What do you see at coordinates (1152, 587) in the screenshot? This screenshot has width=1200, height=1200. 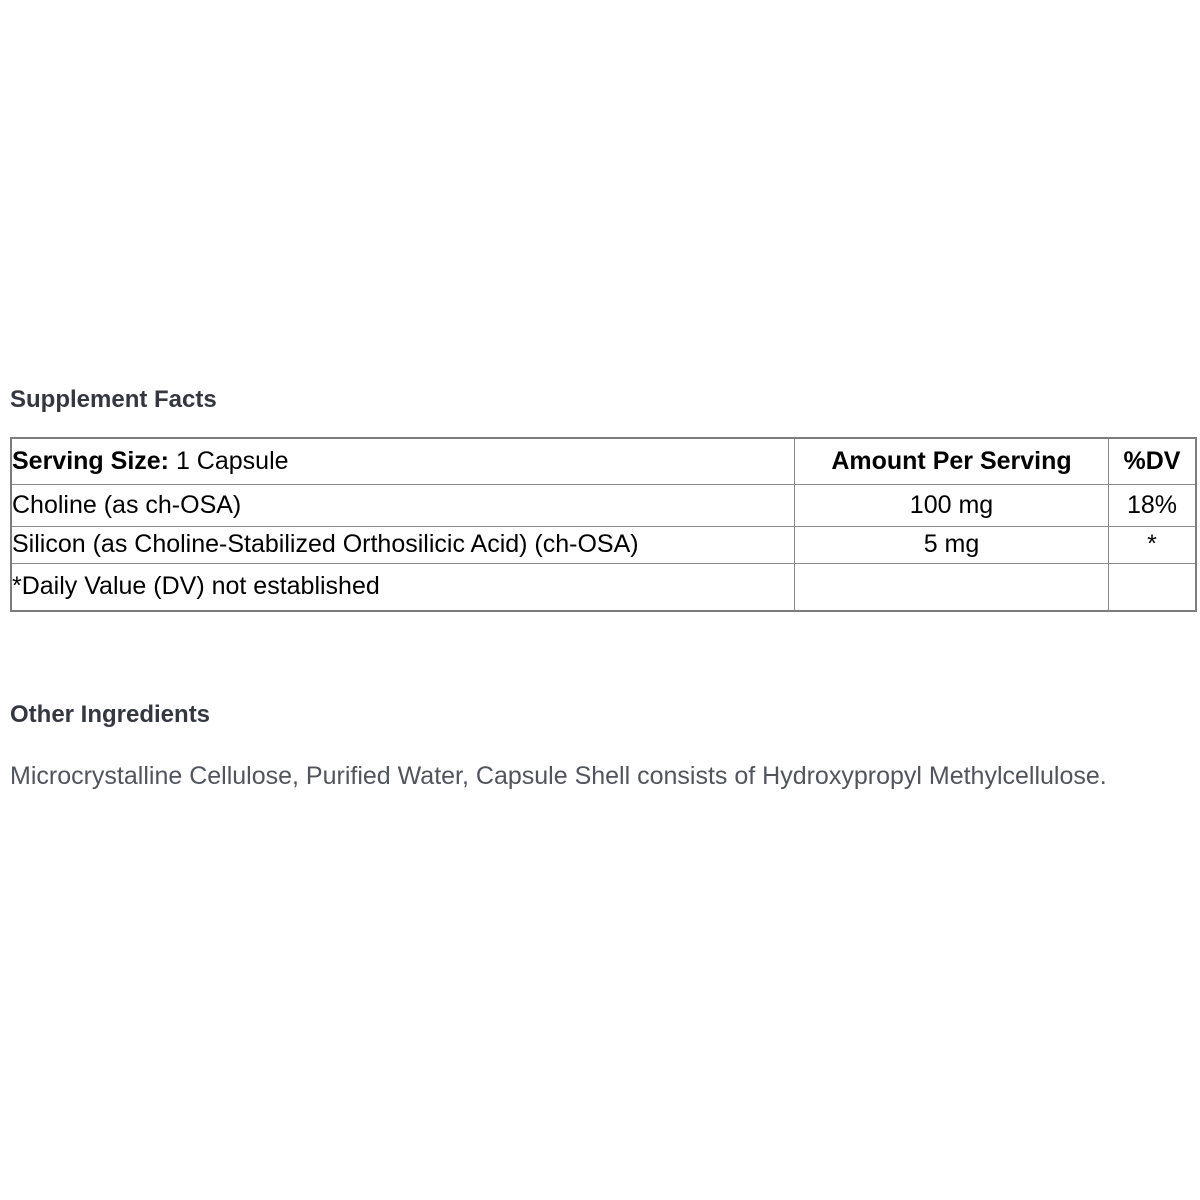 I see `empty-dv-cell` at bounding box center [1152, 587].